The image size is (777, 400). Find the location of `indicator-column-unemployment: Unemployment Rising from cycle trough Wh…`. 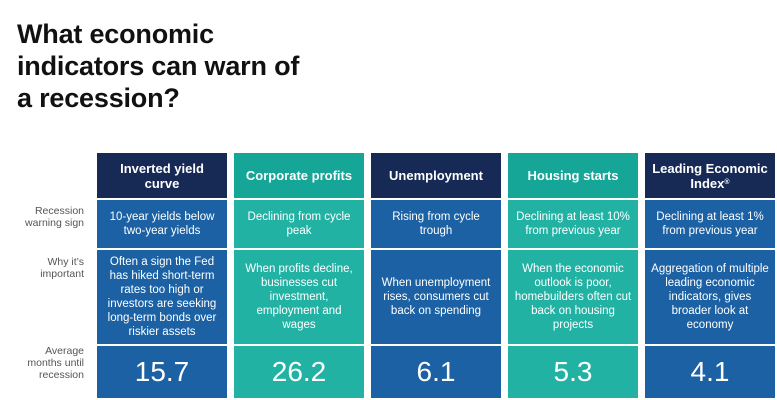

indicator-column-unemployment: Unemployment Rising from cycle trough Wh… is located at coordinates (436, 275).